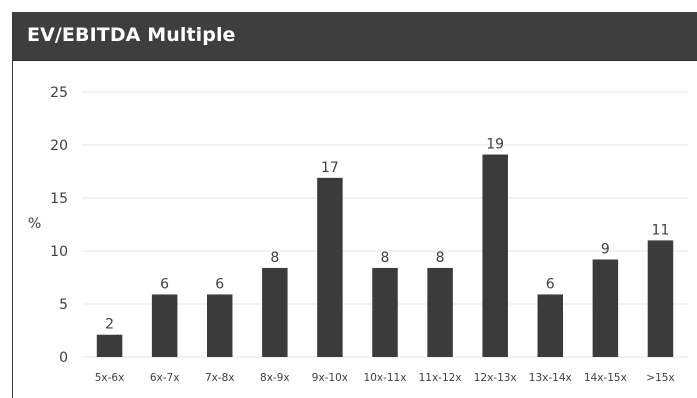 This screenshot has height=398, width=697. I want to click on x-tick-label: 12x-13x, so click(495, 378).